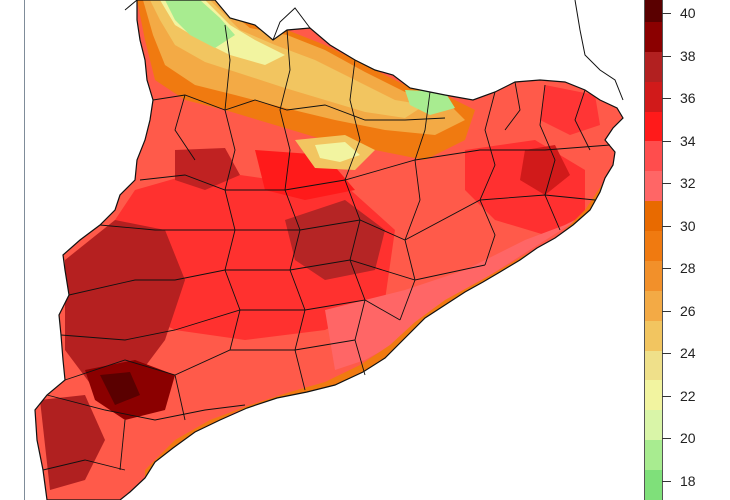 The image size is (730, 500). Describe the element at coordinates (688, 140) in the screenshot. I see `legend-tick-label: 34` at that location.